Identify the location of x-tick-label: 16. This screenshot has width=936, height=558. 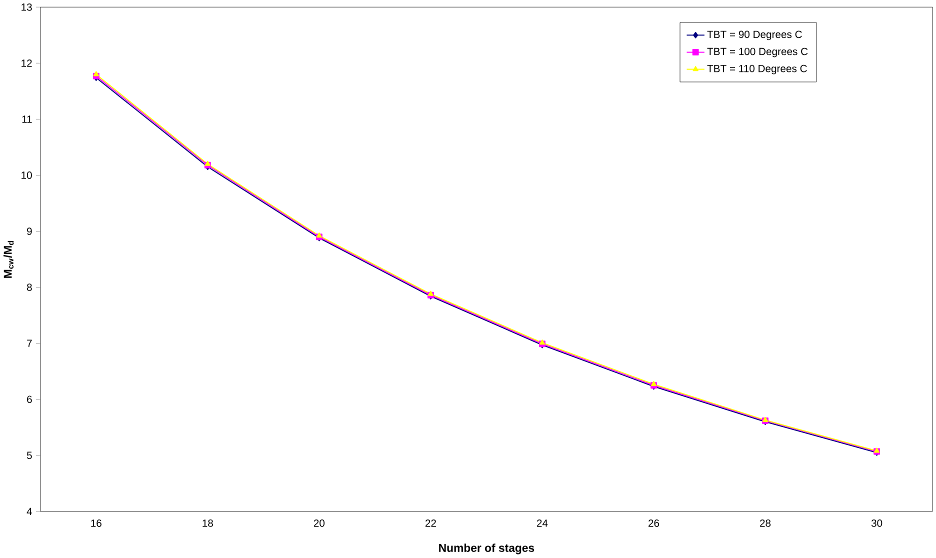
(96, 523).